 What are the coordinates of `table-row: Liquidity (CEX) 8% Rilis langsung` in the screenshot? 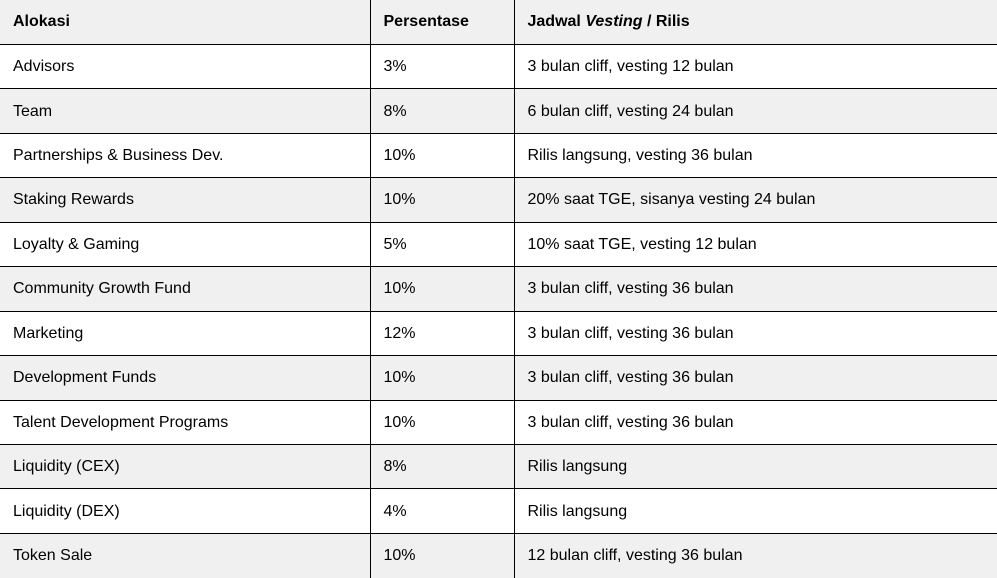 It's located at (498, 466).